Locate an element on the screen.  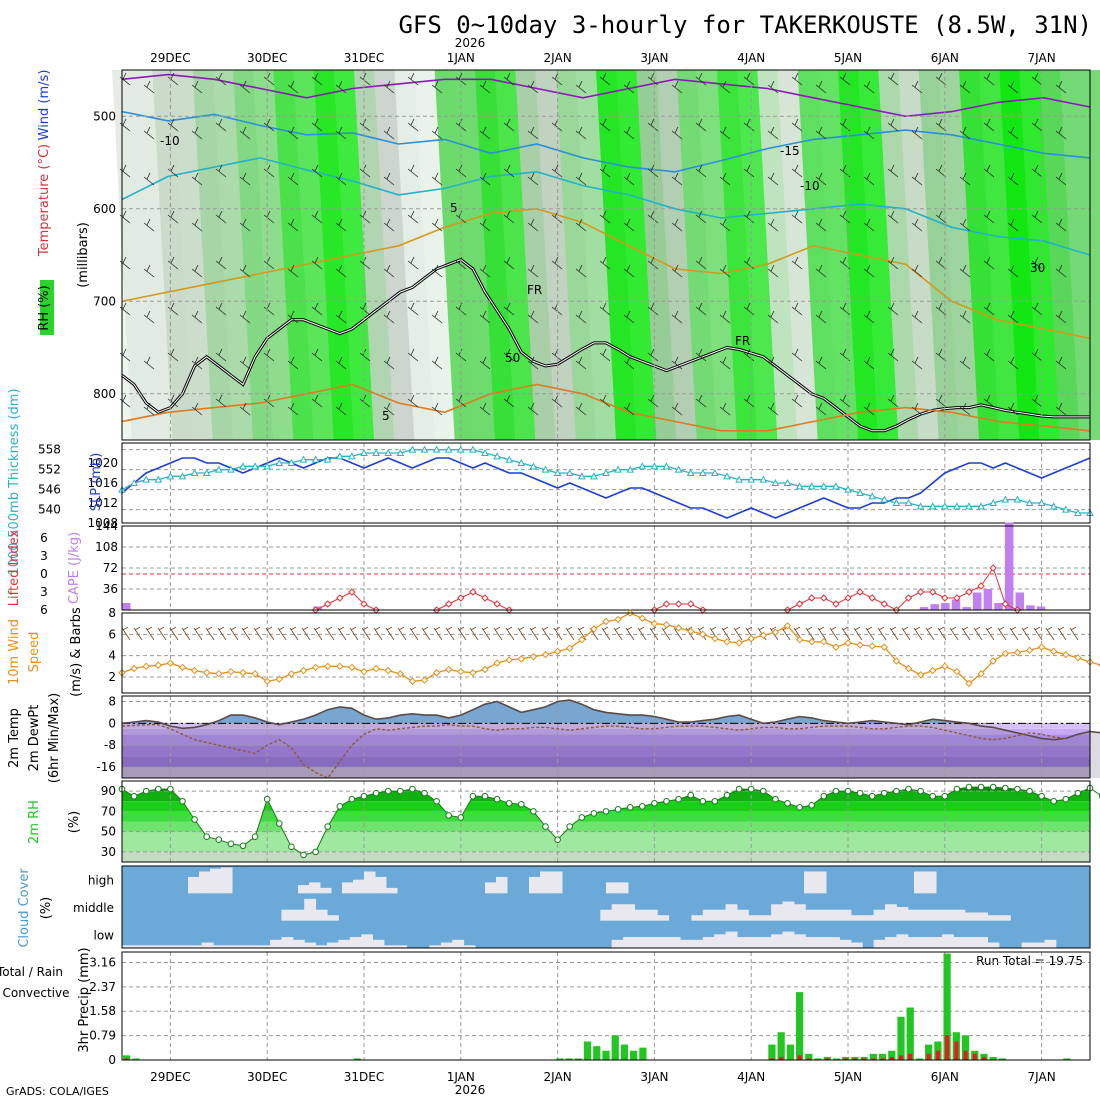
temperature-contour is located at coordinates (606, 141).